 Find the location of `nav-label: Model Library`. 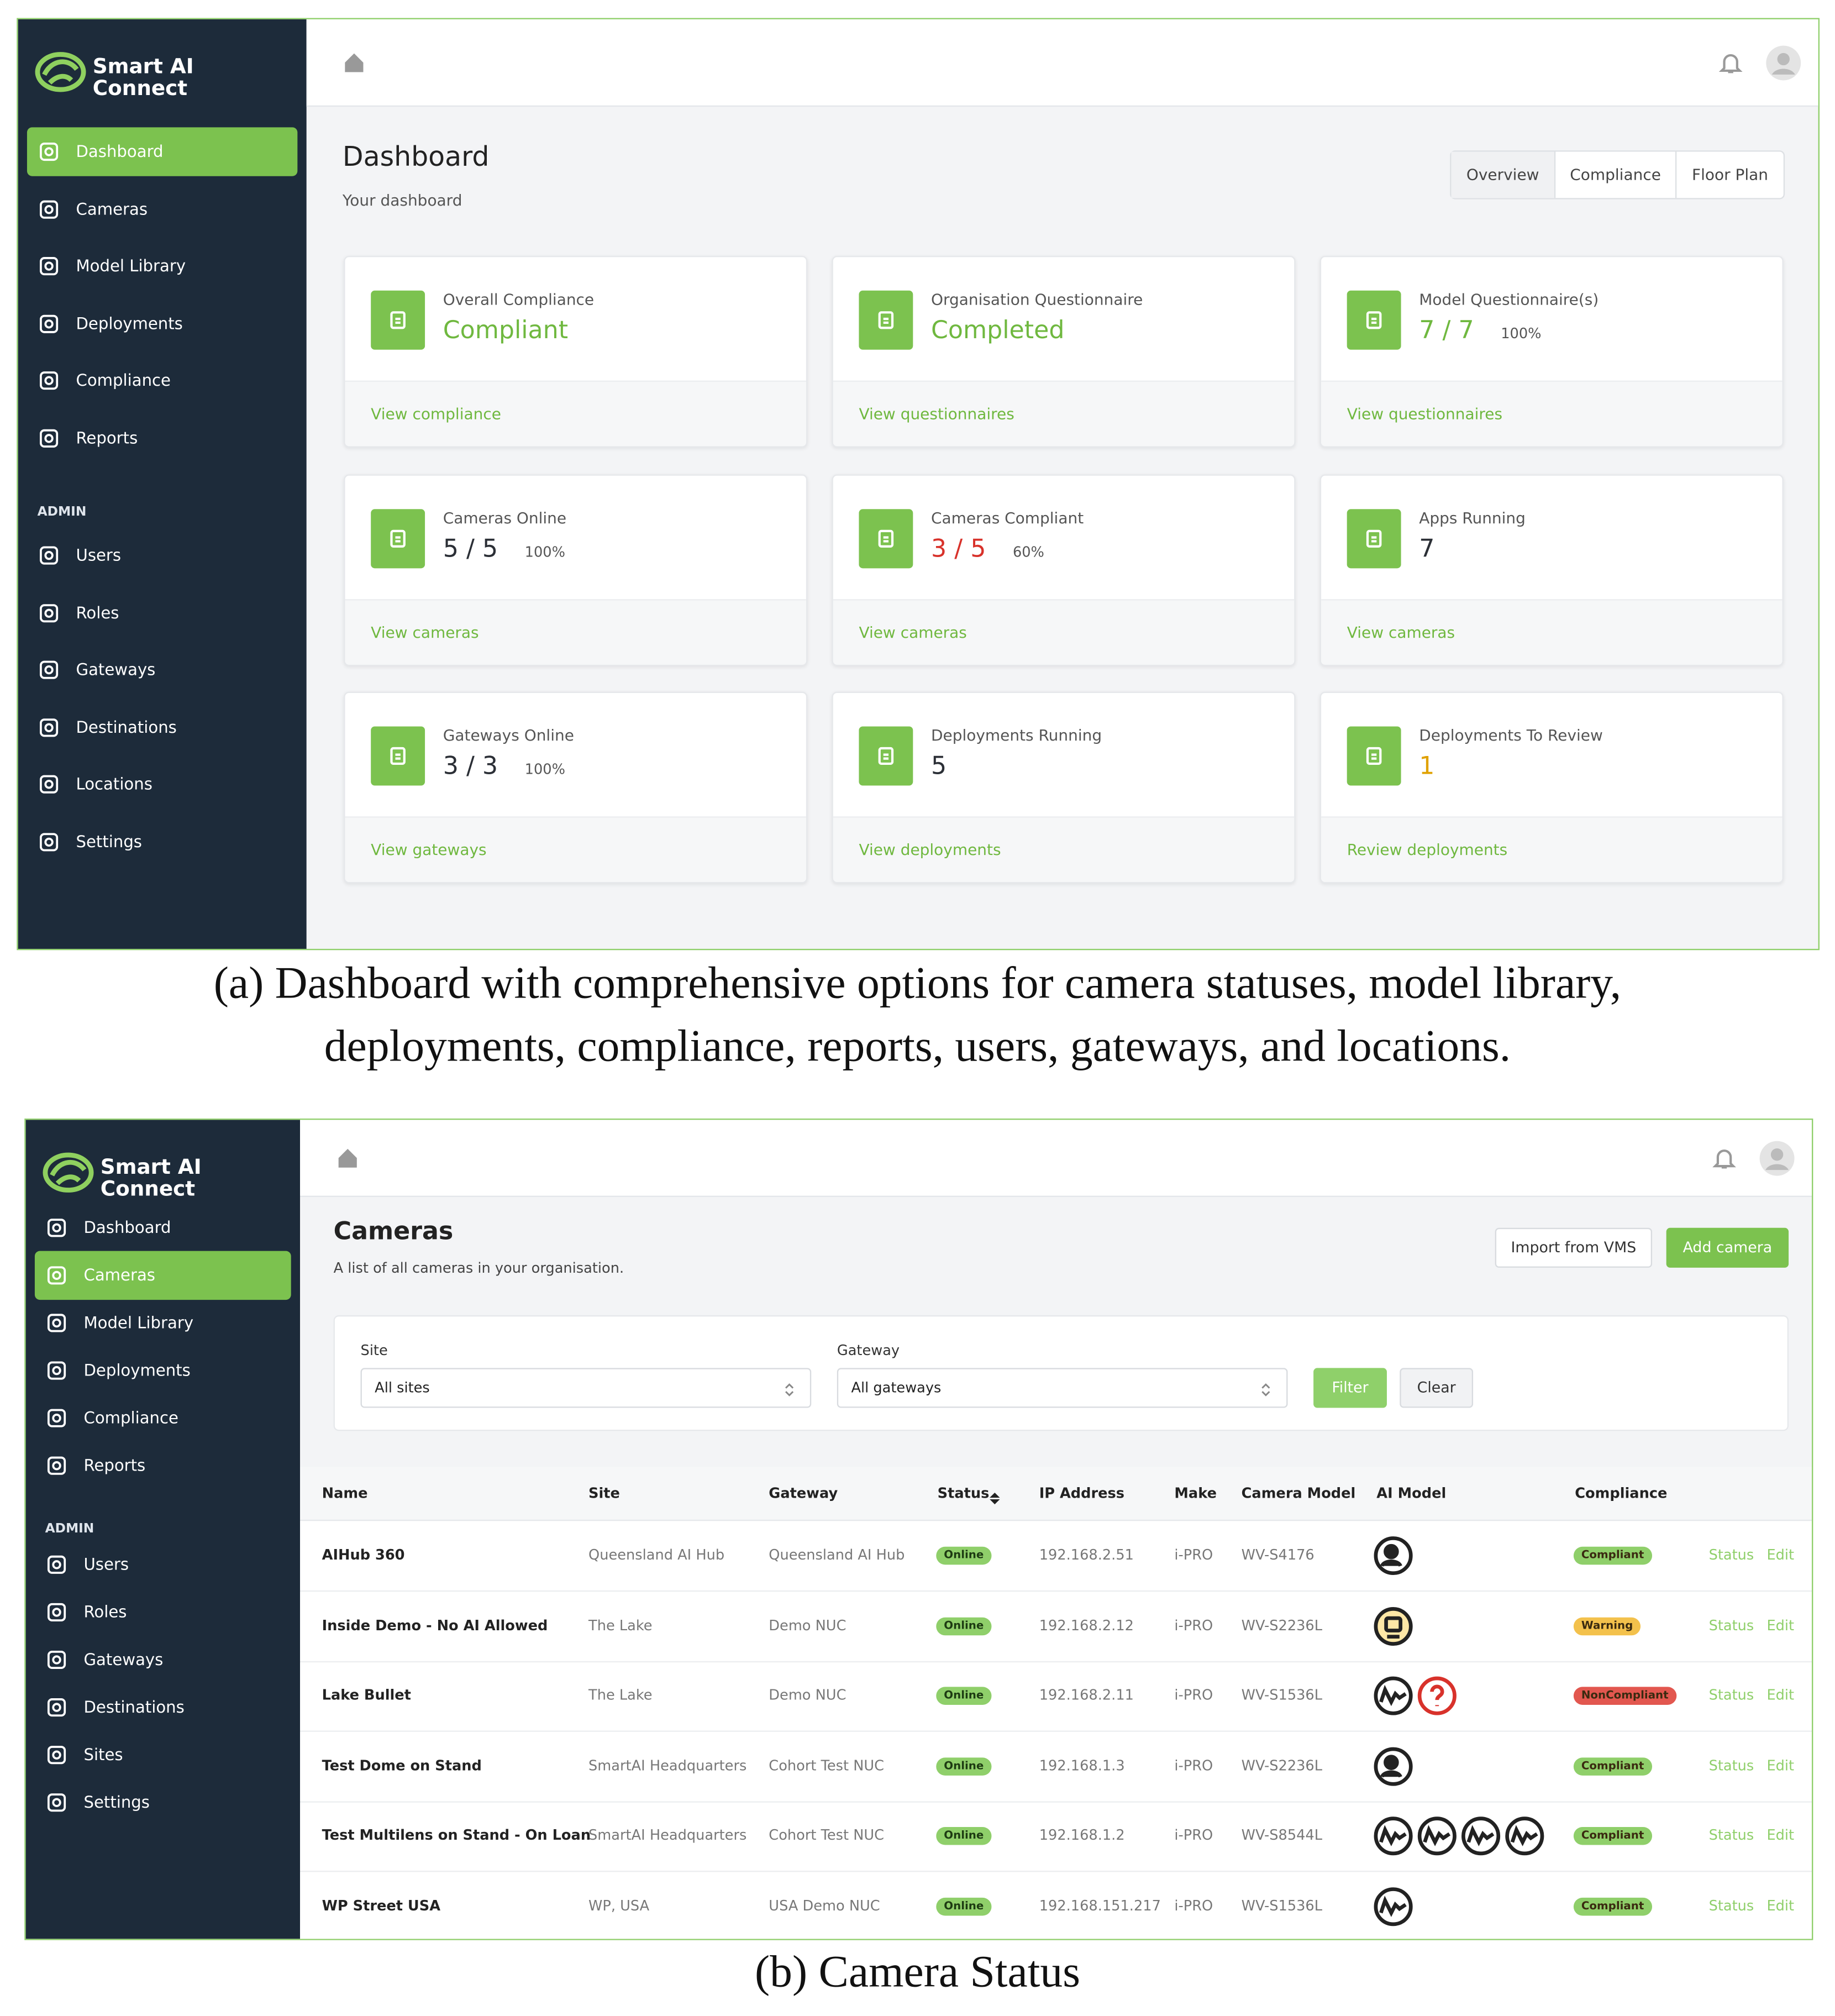

nav-label: Model Library is located at coordinates (131, 265).